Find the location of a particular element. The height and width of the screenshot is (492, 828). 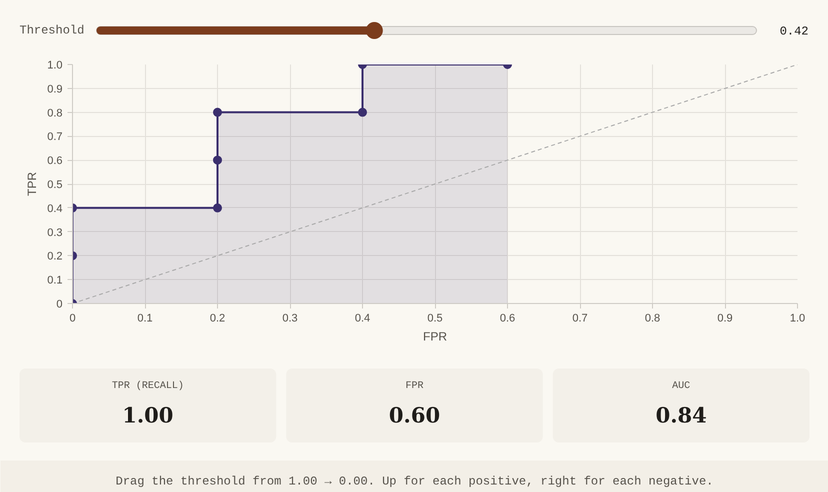

y-tick-label: 0.8 is located at coordinates (55, 113).